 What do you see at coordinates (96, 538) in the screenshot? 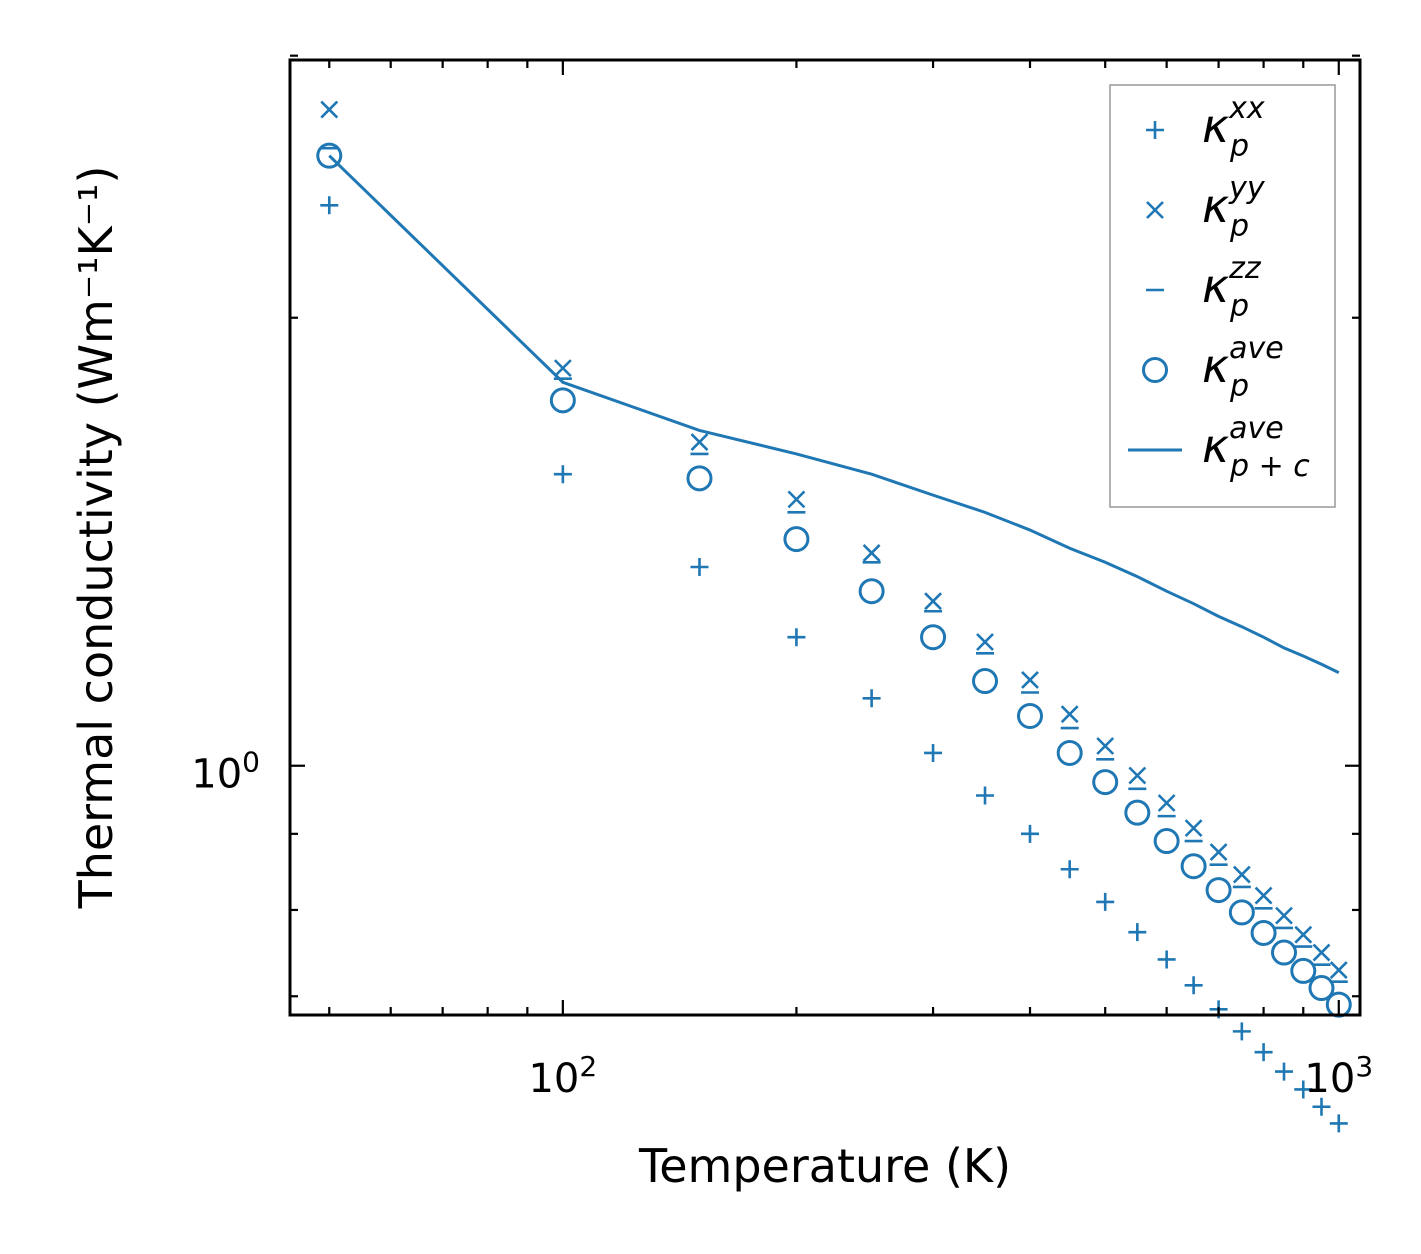
I see `y-axis-label: Thermal conductivity (Wm⁻¹K⁻¹)` at bounding box center [96, 538].